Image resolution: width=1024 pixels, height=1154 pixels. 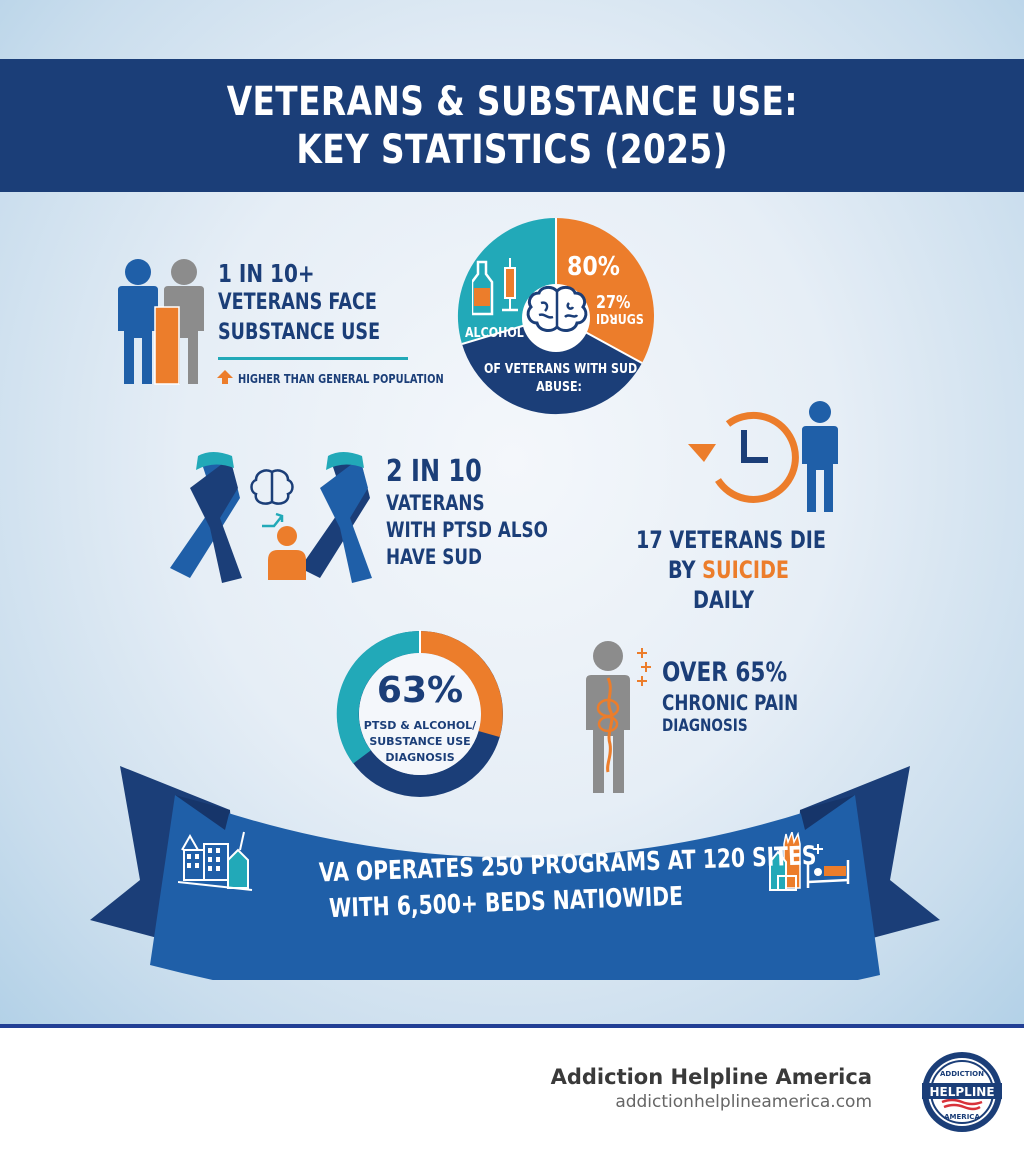 I want to click on pie-small-value: 27%, so click(x=613, y=302).